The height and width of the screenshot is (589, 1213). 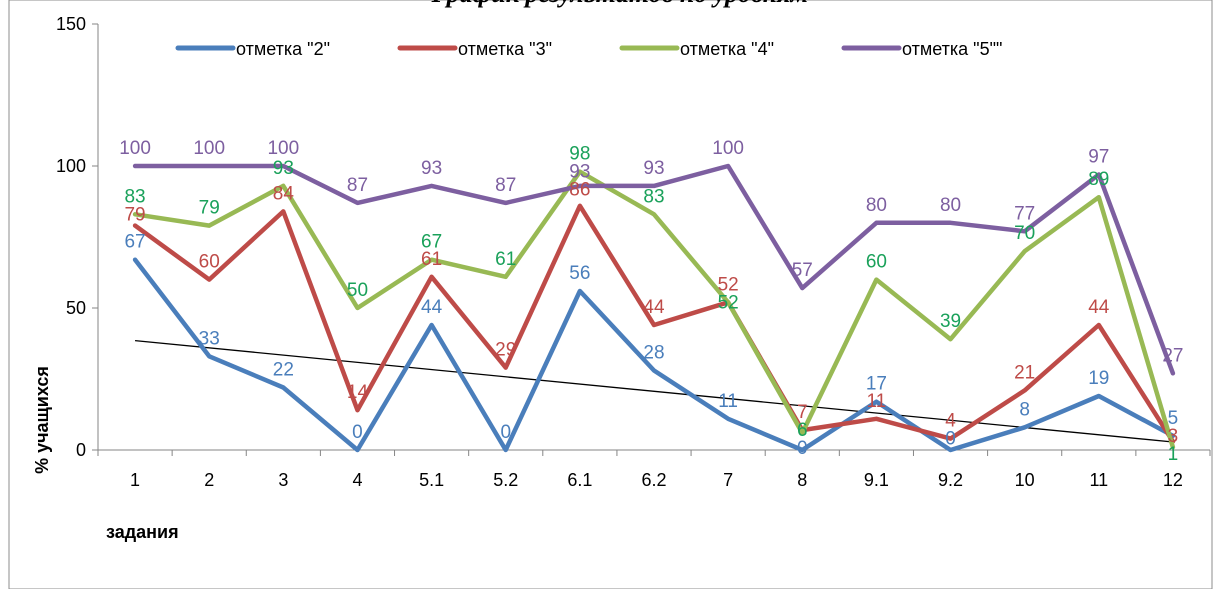 I want to click on data-label-series-2: 3, so click(x=1173, y=436).